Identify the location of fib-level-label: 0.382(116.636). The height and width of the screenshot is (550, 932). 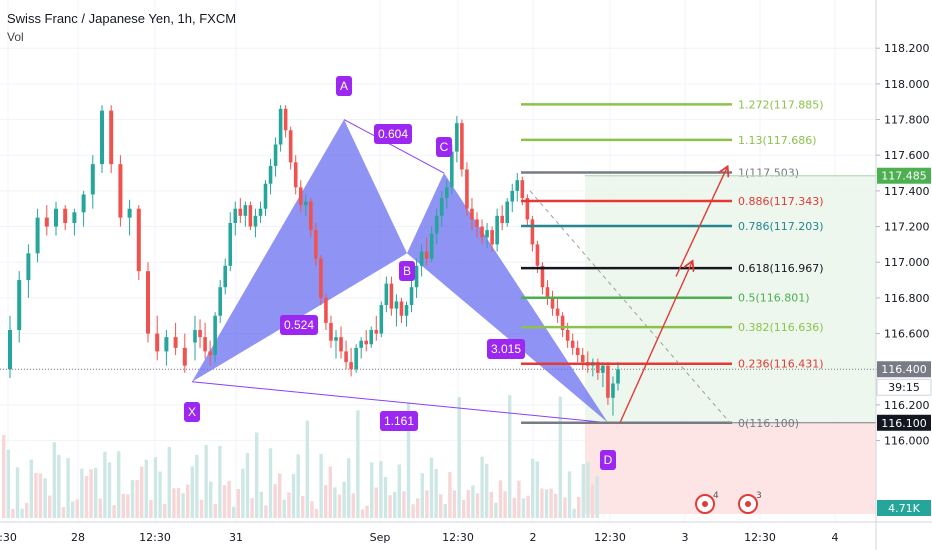
(781, 327).